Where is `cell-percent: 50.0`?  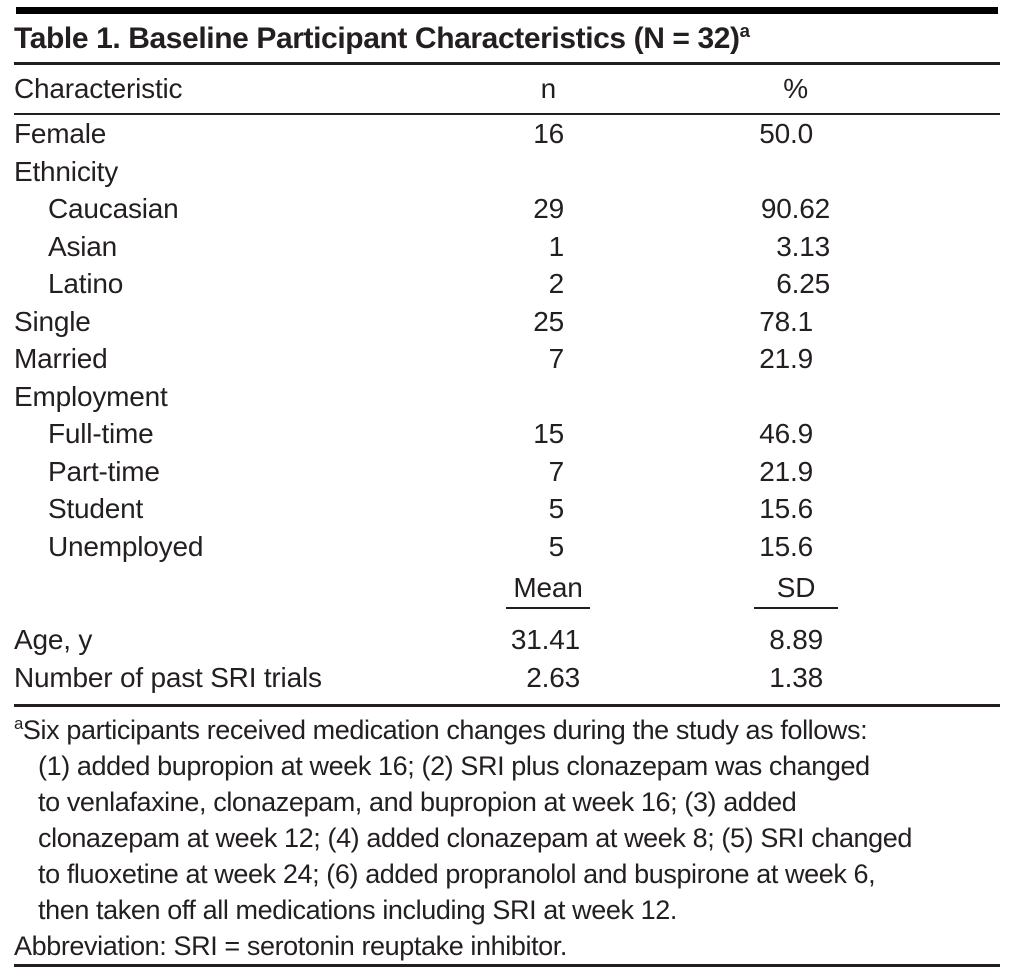 cell-percent: 50.0 is located at coordinates (786, 133).